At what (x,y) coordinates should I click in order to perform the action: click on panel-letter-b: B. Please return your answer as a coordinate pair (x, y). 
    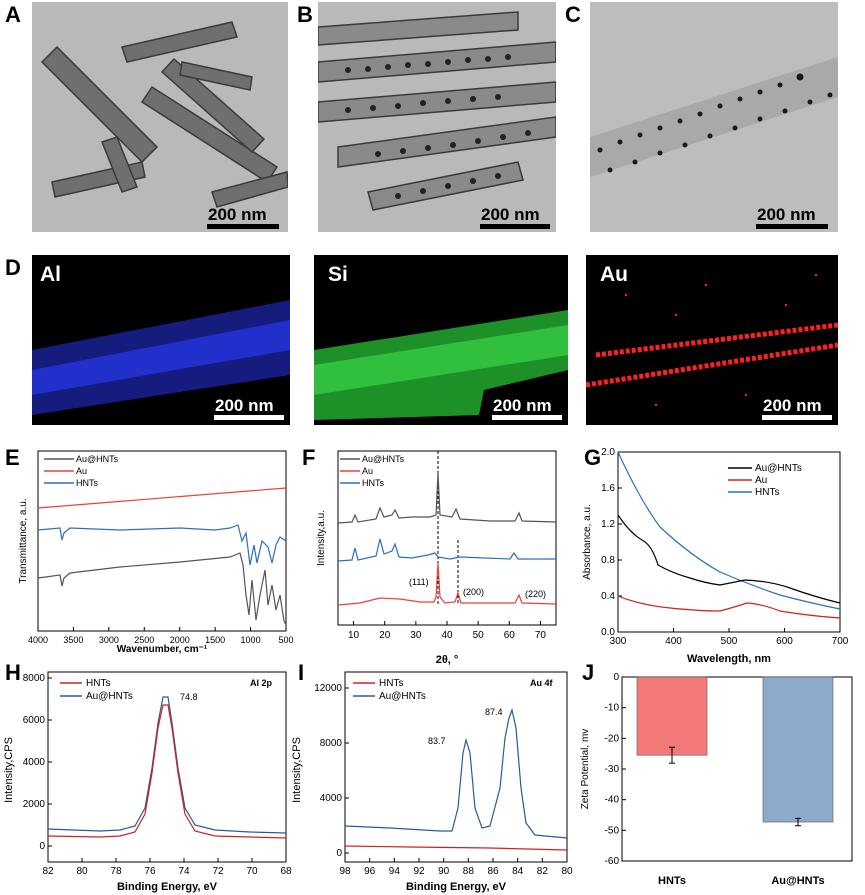
    Looking at the image, I should click on (305, 14).